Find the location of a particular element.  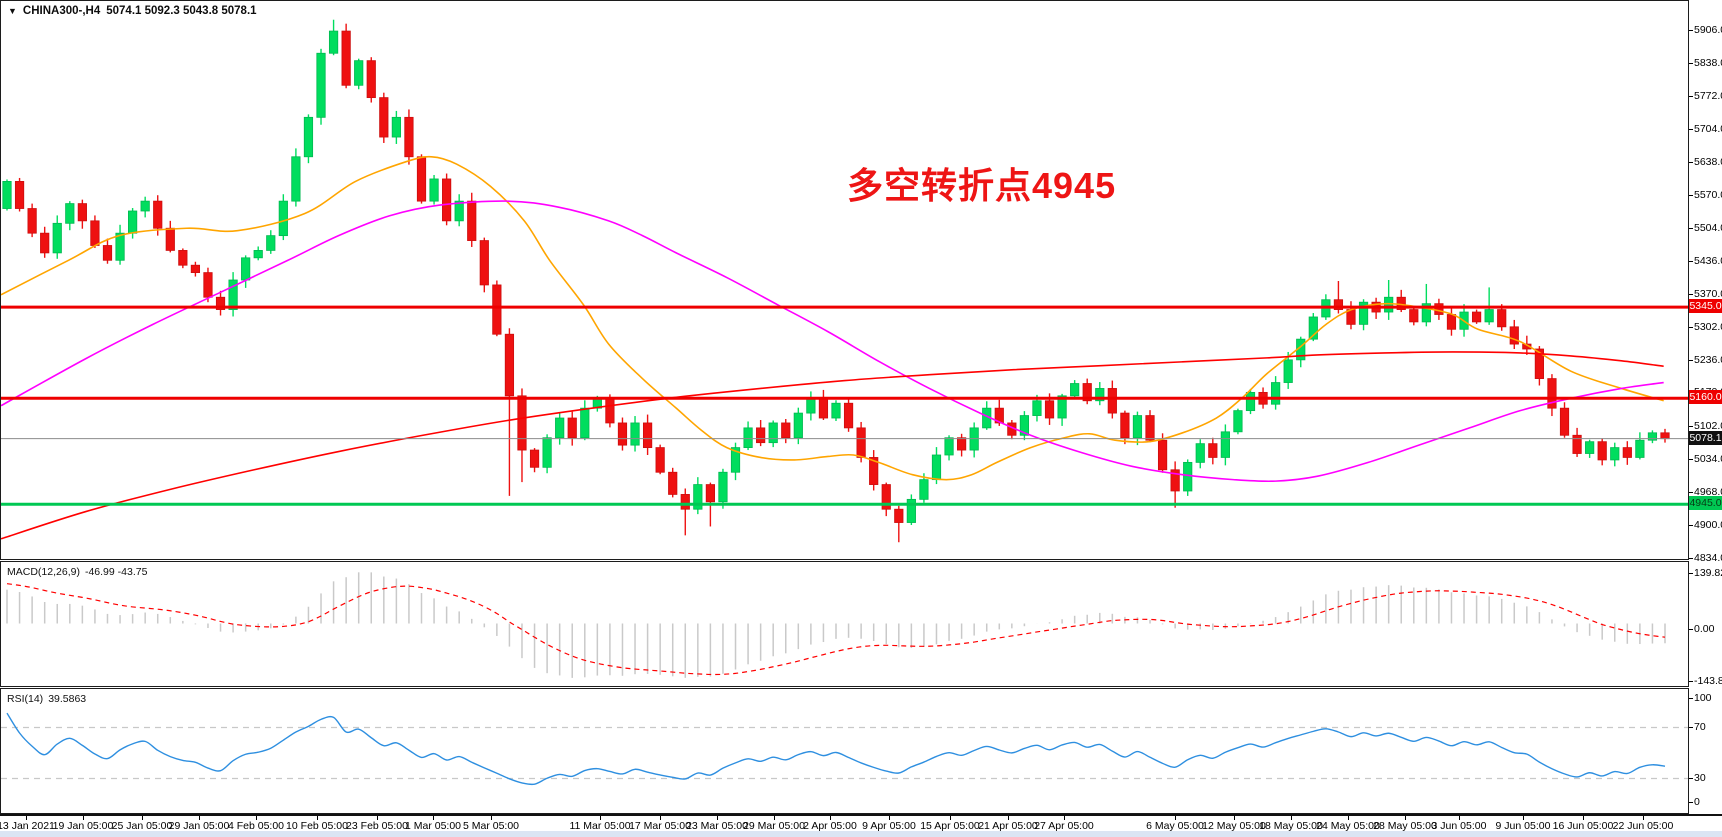

price-tick-label: 5570.0 is located at coordinates (1708, 195).